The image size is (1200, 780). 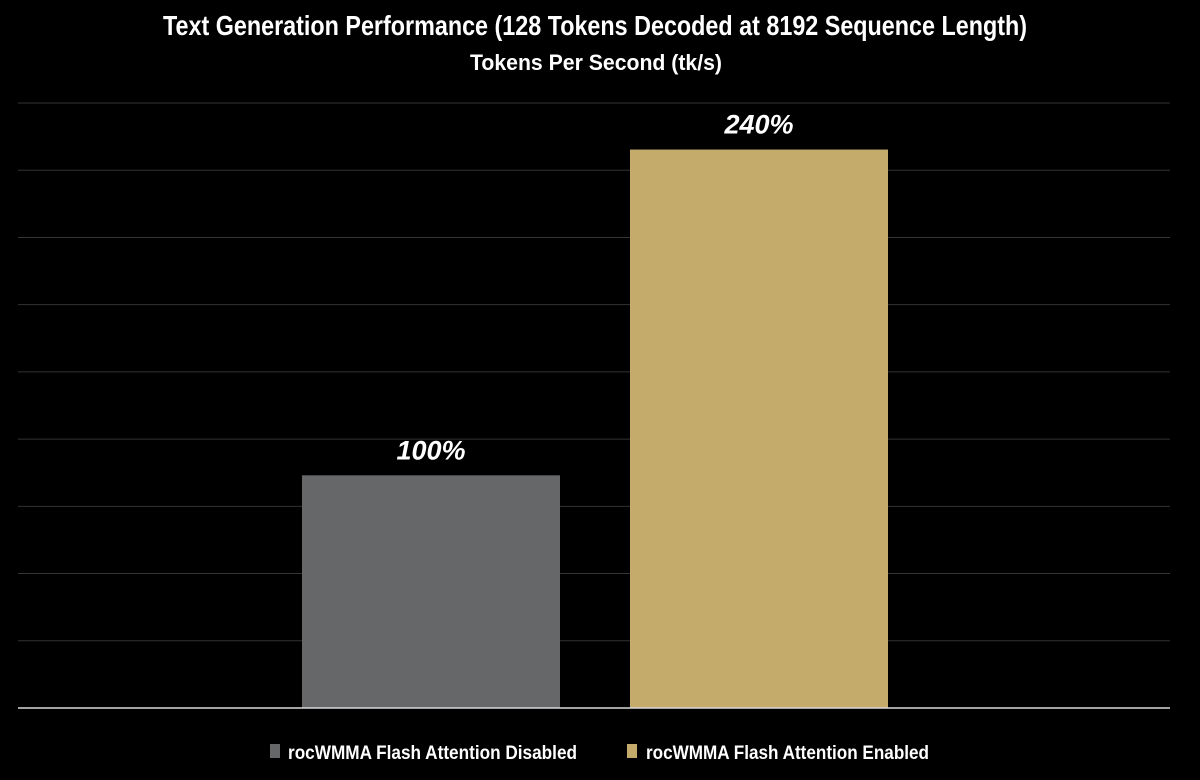 I want to click on bar-disabled, so click(x=431, y=591).